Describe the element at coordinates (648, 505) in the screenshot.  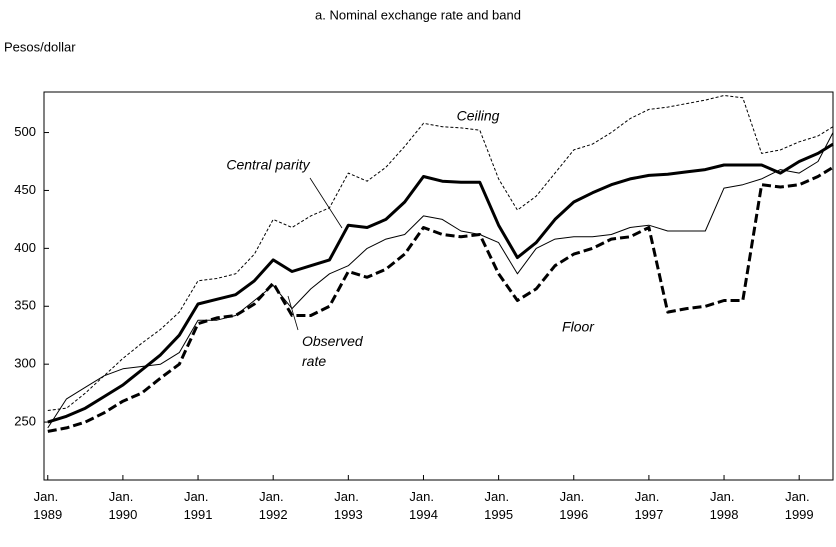
I see `x-tick-label: Jan. 1997` at that location.